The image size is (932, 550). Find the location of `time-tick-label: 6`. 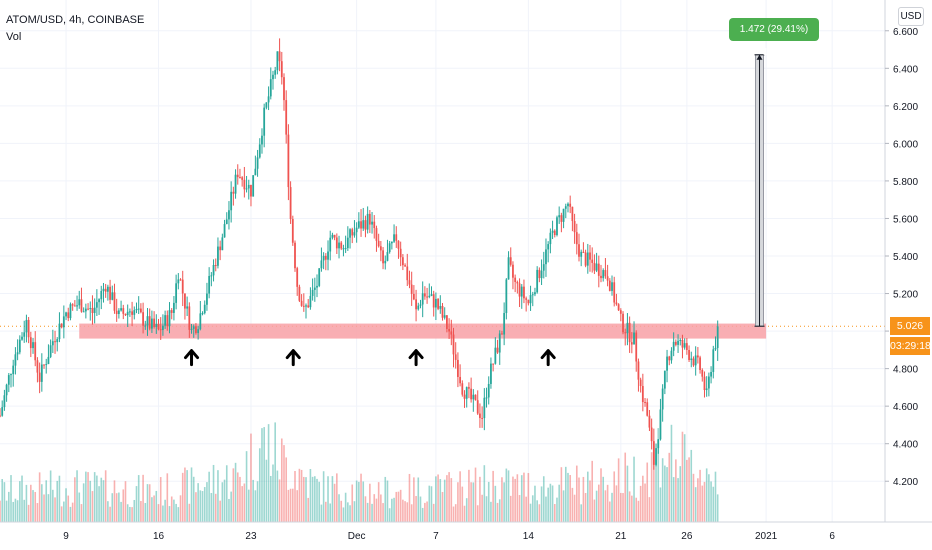

time-tick-label: 6 is located at coordinates (832, 536).